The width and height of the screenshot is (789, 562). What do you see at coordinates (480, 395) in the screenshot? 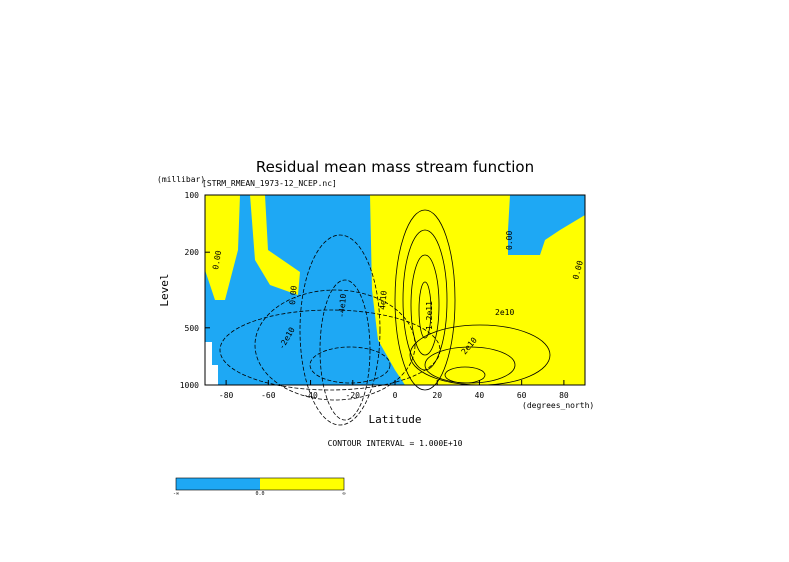
I see `x-tick-label: 40` at bounding box center [480, 395].